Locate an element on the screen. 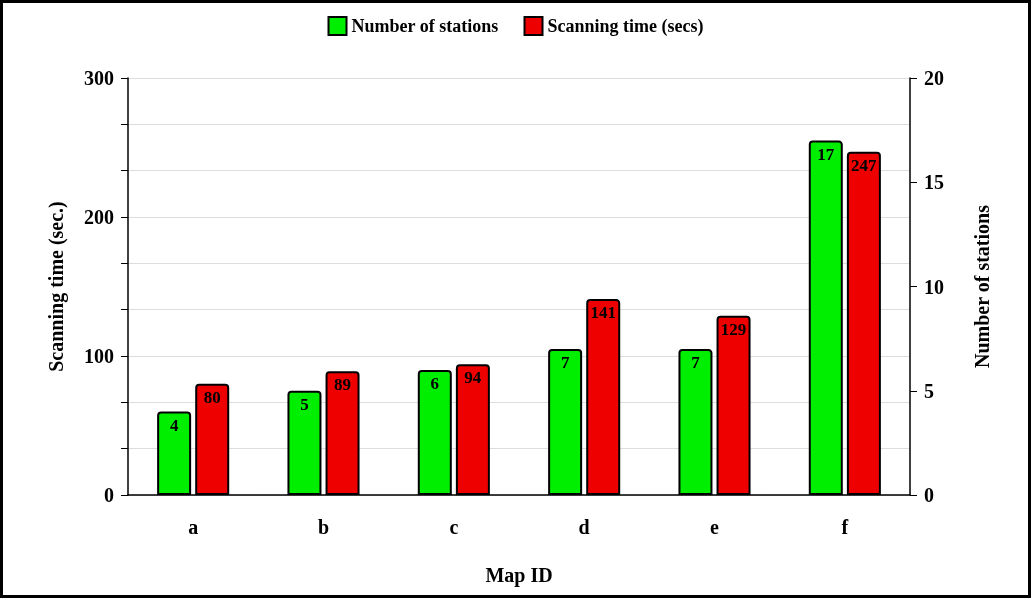  x-tick-label: d is located at coordinates (584, 527).